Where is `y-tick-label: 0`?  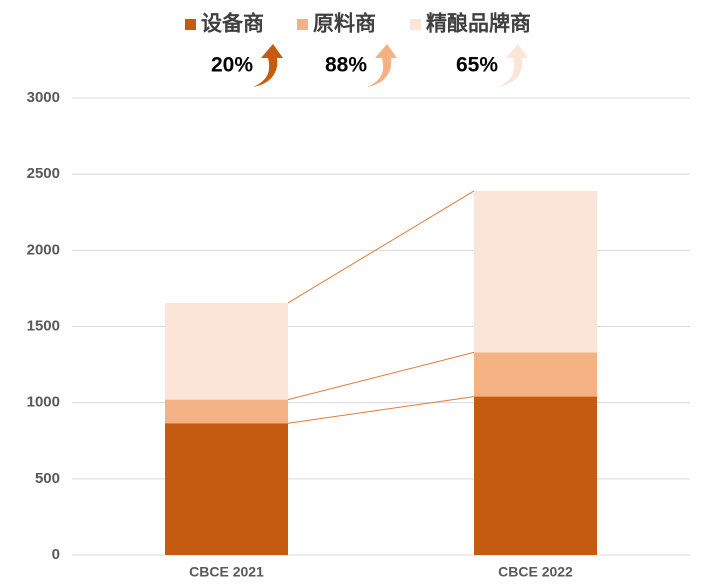
y-tick-label: 0 is located at coordinates (56, 554).